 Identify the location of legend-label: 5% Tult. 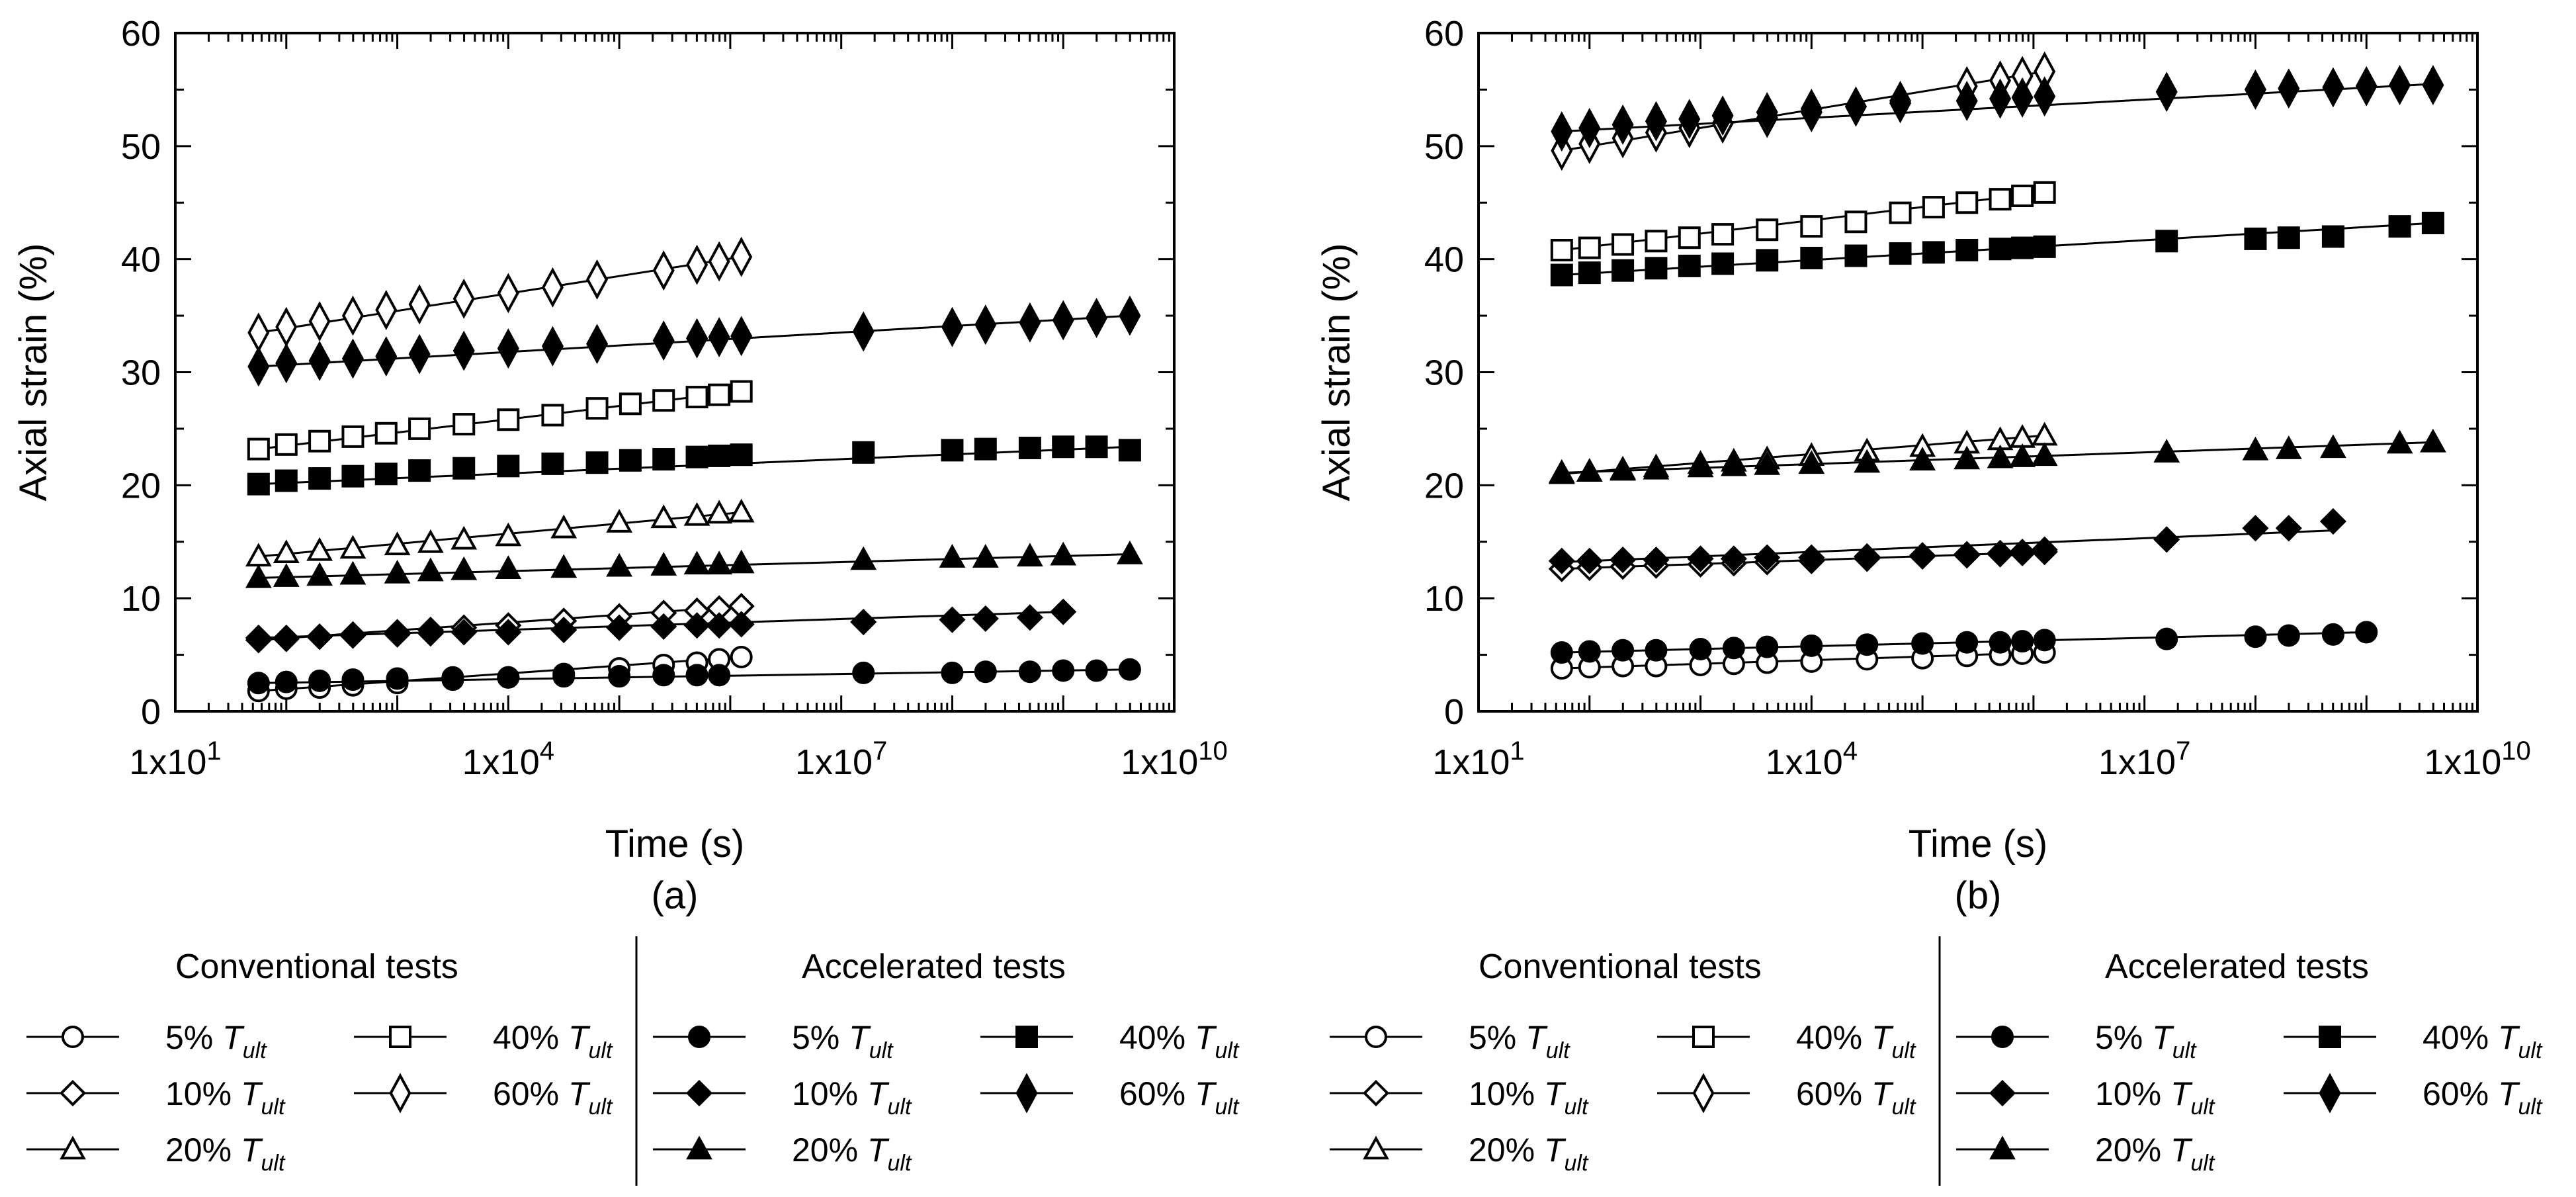
(2146, 1041).